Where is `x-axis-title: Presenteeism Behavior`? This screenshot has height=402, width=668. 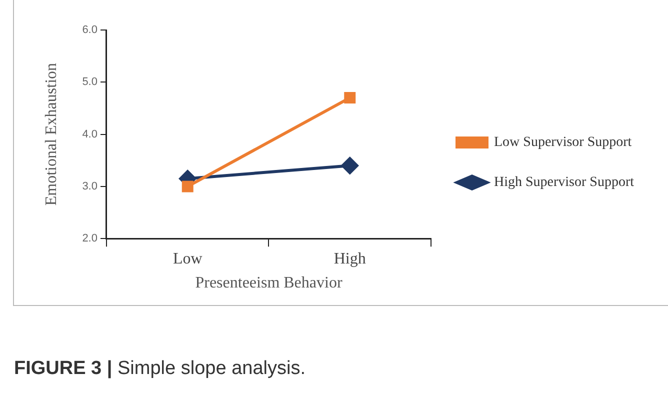 x-axis-title: Presenteeism Behavior is located at coordinates (269, 283).